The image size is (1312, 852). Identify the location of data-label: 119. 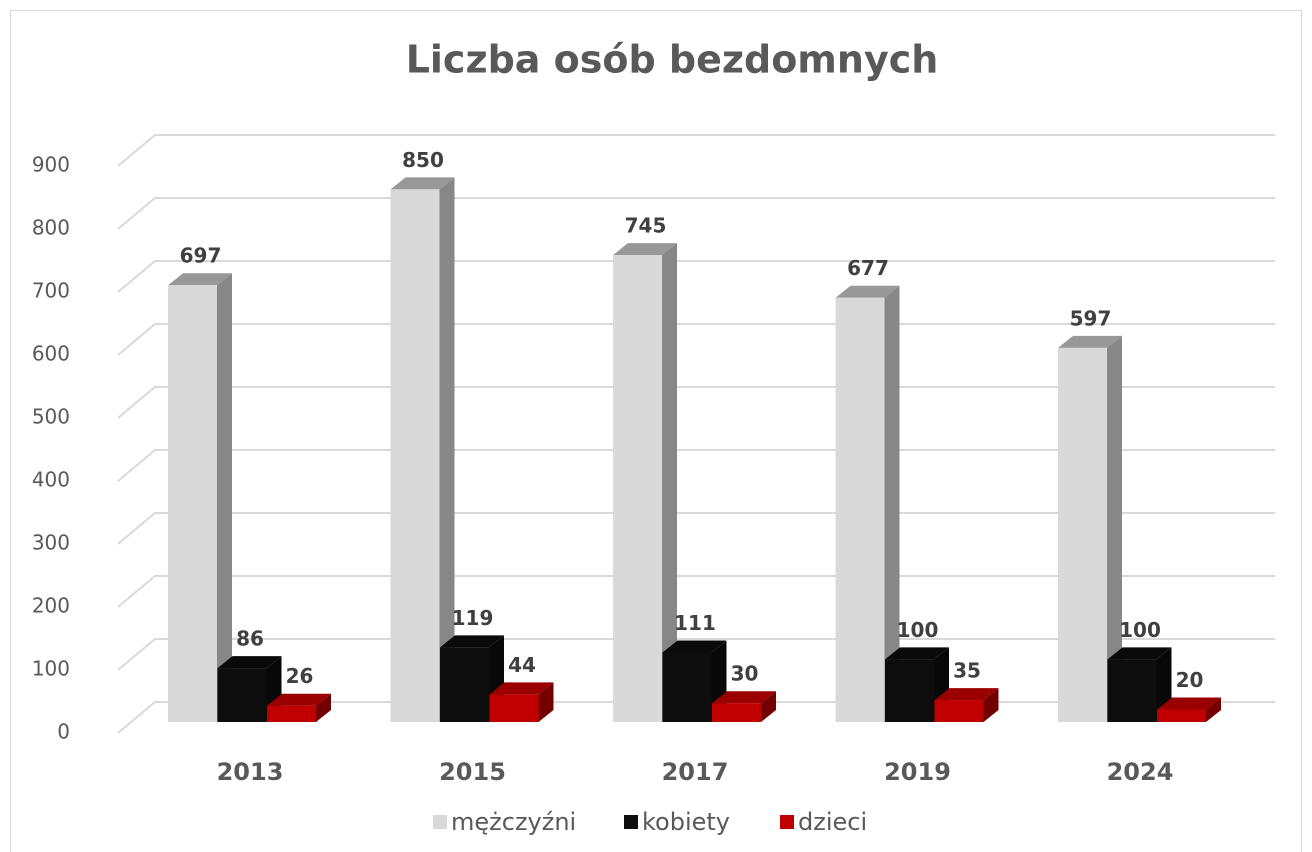
(473, 618).